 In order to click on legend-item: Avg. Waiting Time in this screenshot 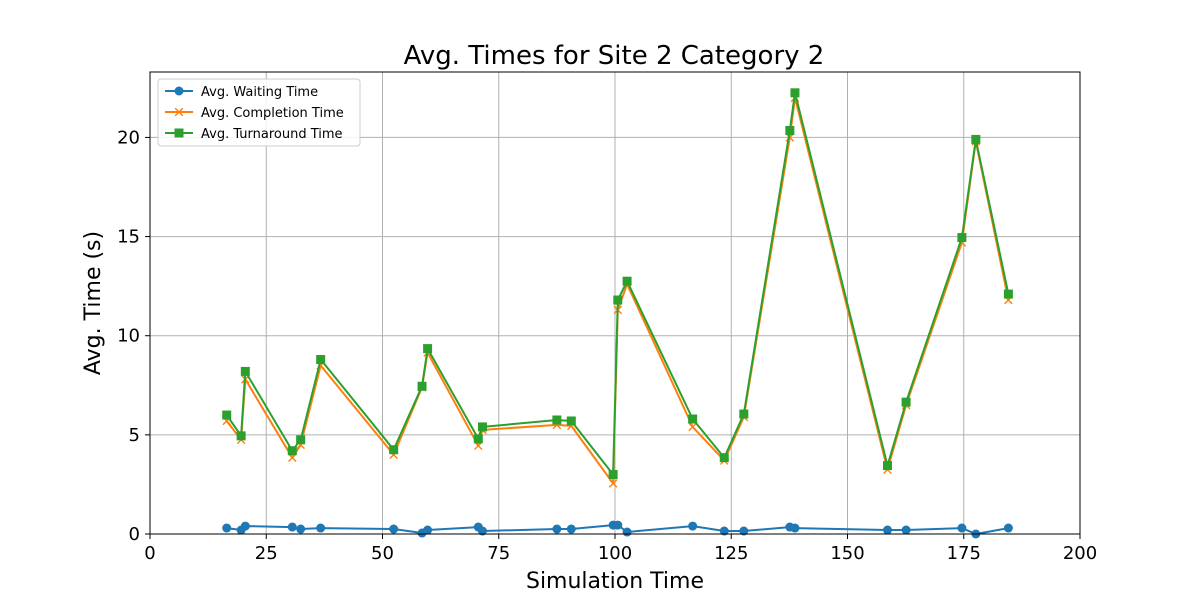, I will do `click(241, 92)`.